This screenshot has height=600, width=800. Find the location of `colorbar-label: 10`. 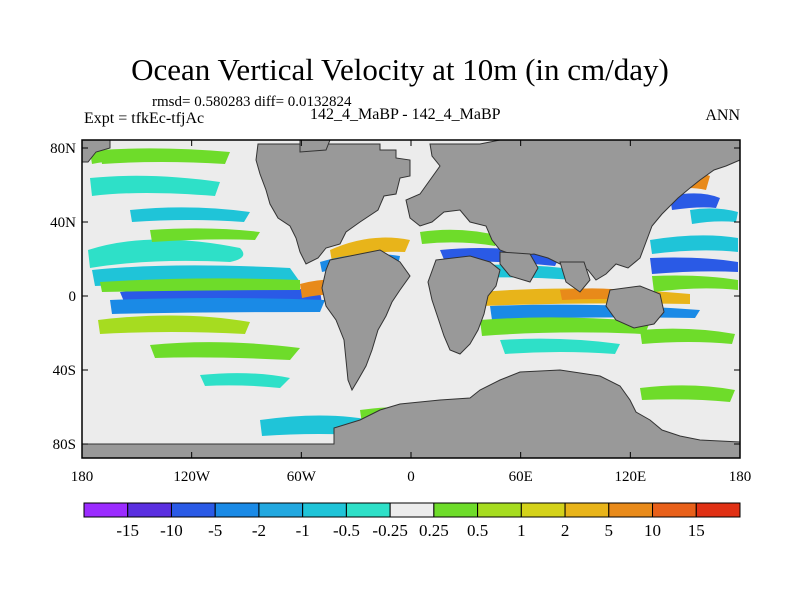

colorbar-label: 10 is located at coordinates (652, 530).